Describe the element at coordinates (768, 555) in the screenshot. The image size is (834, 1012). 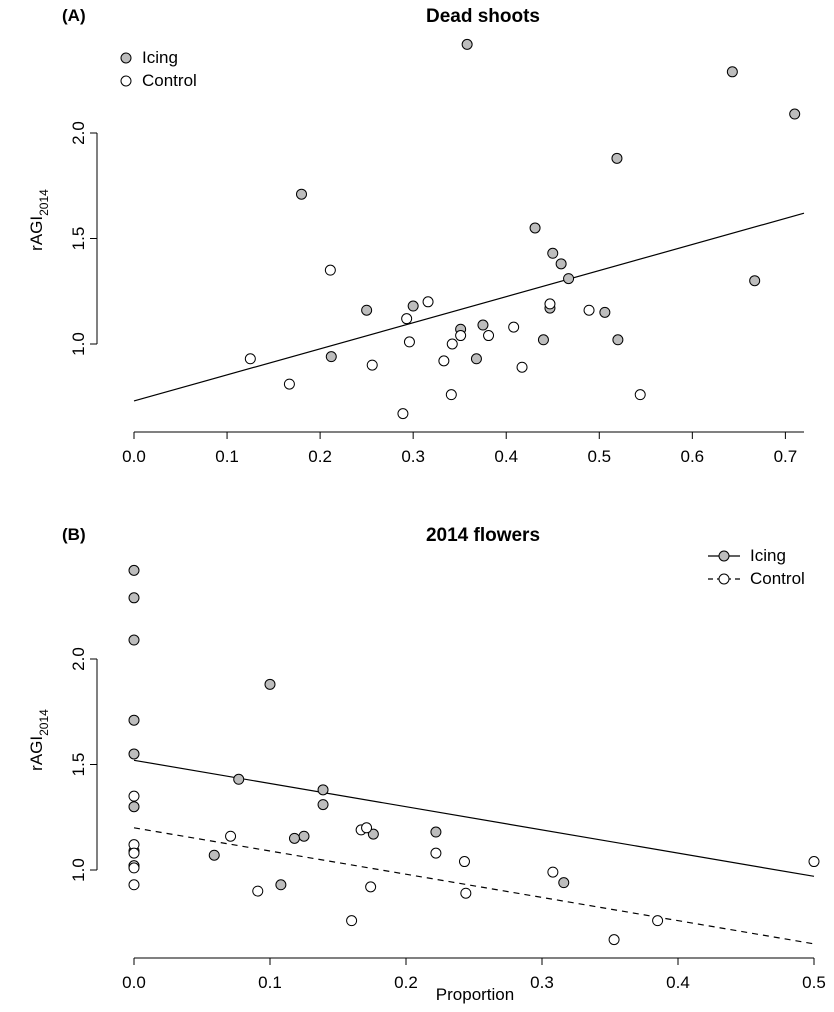
I see `legend-b-icing-label: Icing` at that location.